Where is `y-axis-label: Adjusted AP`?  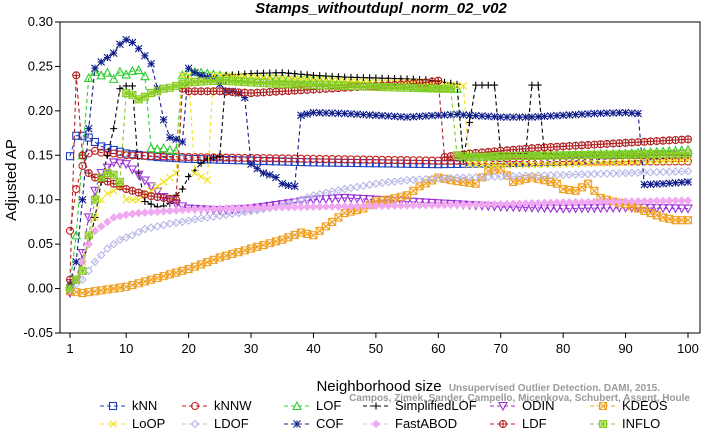
y-axis-label: Adjusted AP is located at coordinates (11, 180).